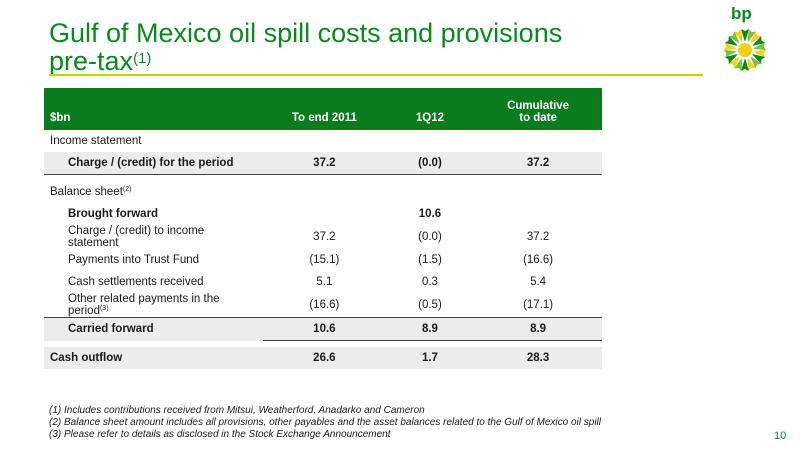 This screenshot has height=450, width=800. What do you see at coordinates (154, 329) in the screenshot?
I see `carried-forward-label: Carried forward` at bounding box center [154, 329].